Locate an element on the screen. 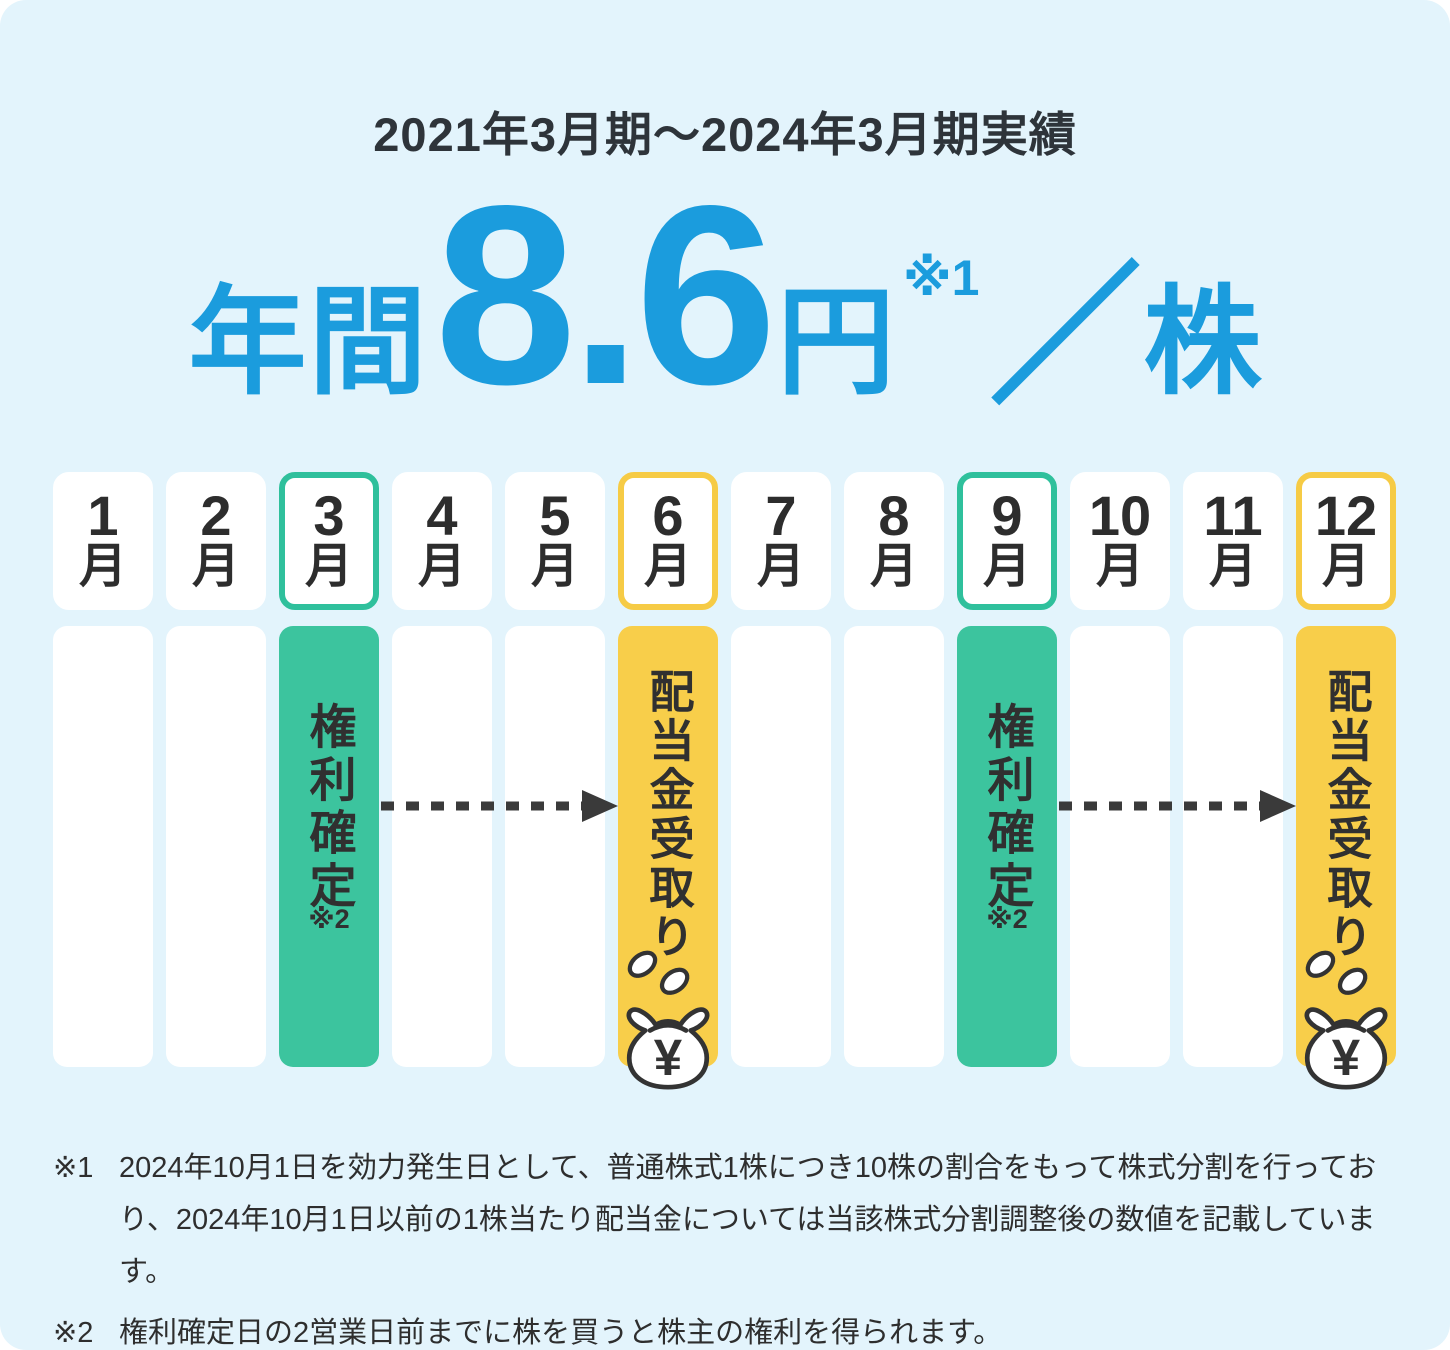 This screenshot has height=1350, width=1450. payout-bar-june: 配当金受取り ¥ is located at coordinates (668, 858).